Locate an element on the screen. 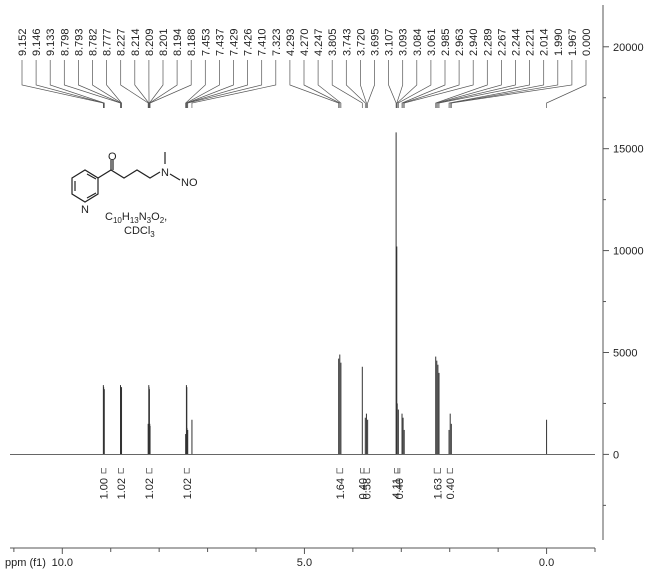 Image resolution: width=661 pixels, height=571 pixels. integral-label: 4.11 is located at coordinates (397, 488).